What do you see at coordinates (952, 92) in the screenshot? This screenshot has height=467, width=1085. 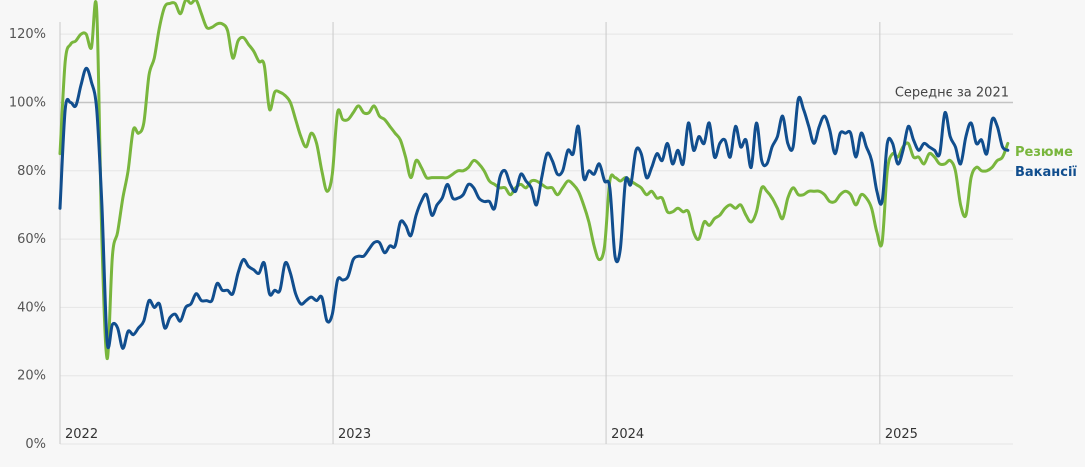 I see `reference-line-label: Середнє за 2021` at bounding box center [952, 92].